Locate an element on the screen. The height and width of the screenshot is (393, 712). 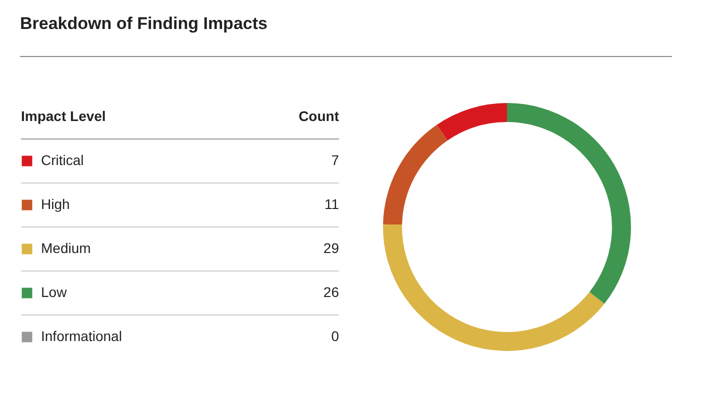
legend-label: Critical is located at coordinates (62, 160).